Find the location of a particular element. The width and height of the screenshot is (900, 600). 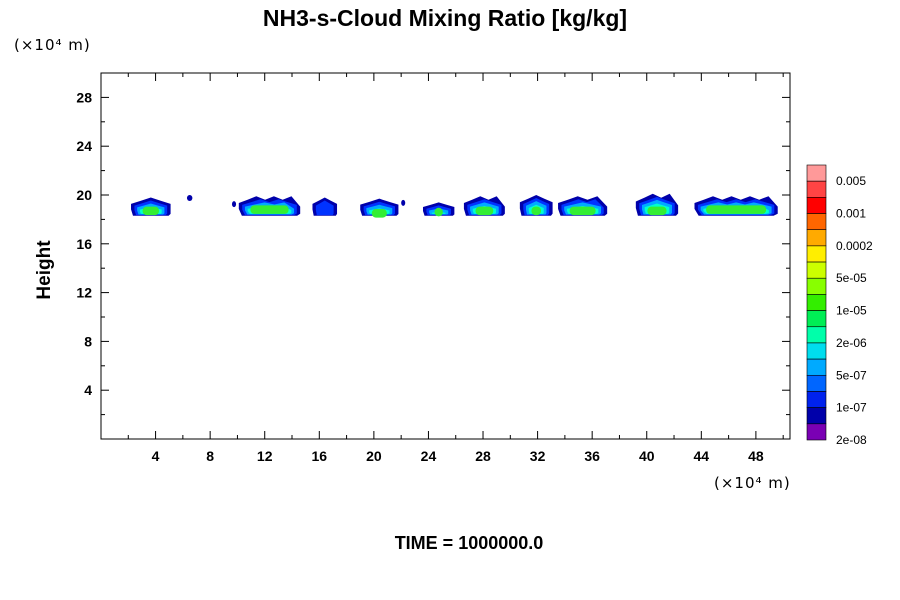

x-tick-label: 32 is located at coordinates (538, 456).